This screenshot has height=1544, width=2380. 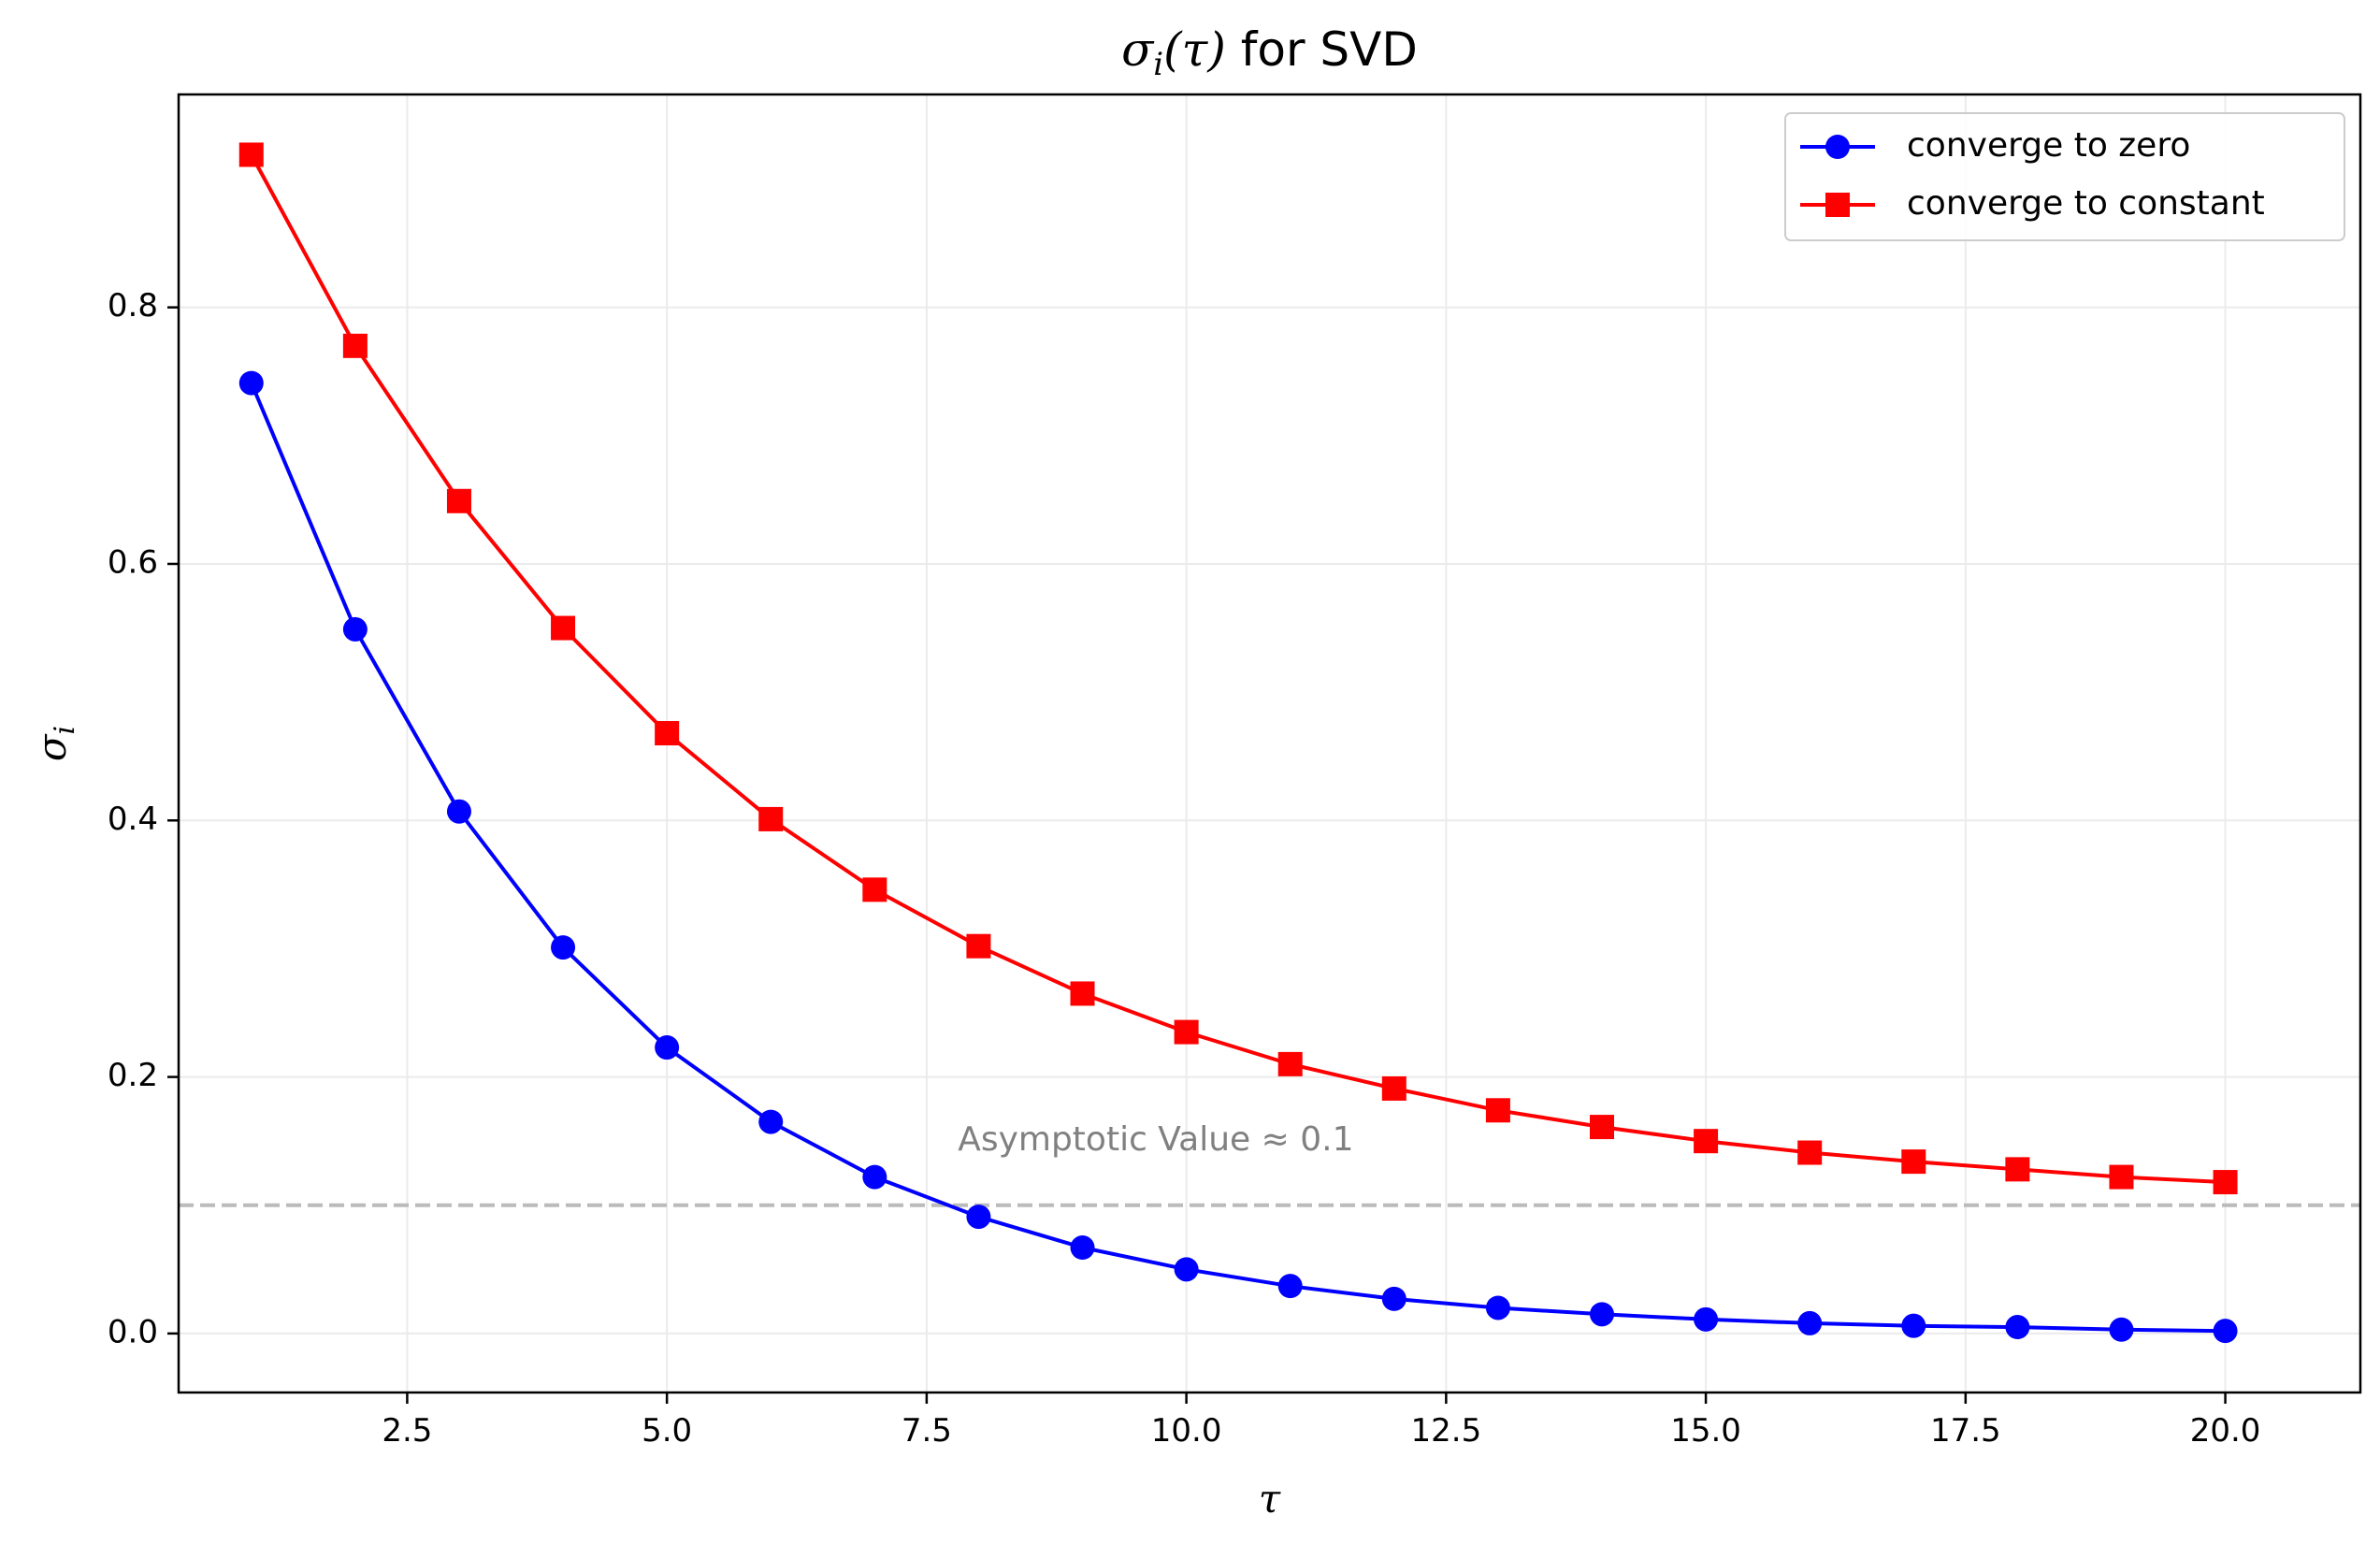 What do you see at coordinates (65, 730) in the screenshot?
I see `y-axis-label-subscript: i` at bounding box center [65, 730].